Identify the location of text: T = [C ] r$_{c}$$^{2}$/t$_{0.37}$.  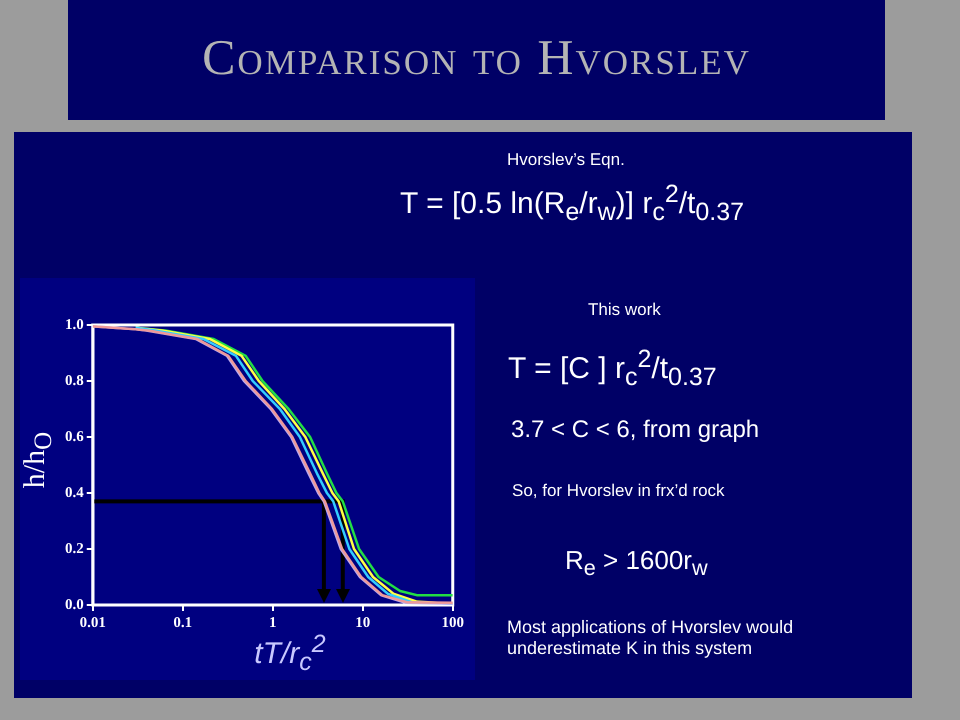
(612, 368).